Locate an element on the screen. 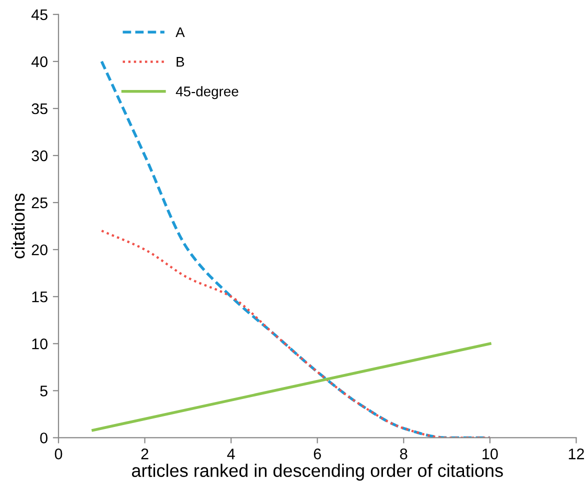  y-tick-label: 30 is located at coordinates (40, 156).